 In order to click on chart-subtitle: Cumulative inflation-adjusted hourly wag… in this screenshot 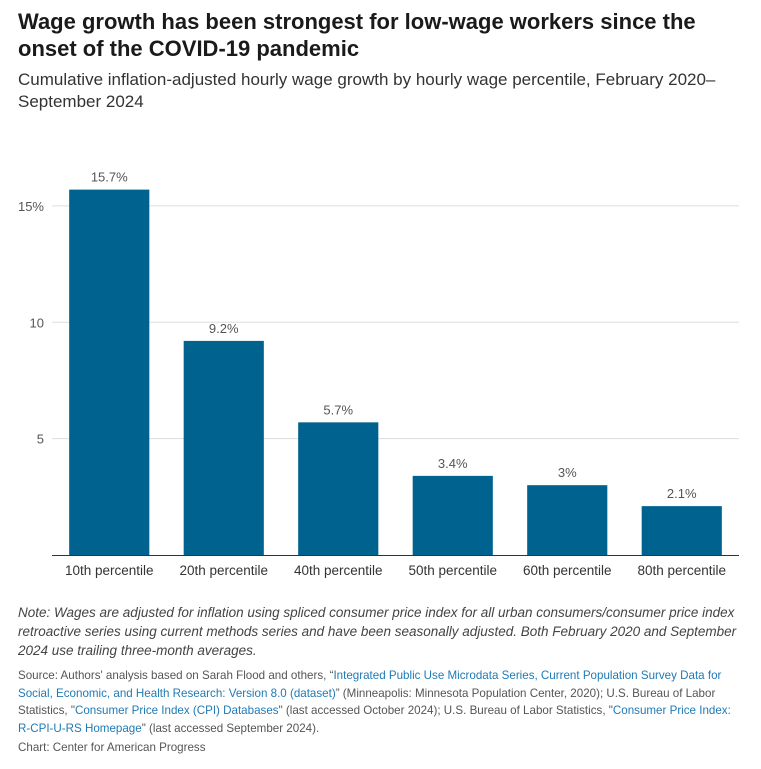, I will do `click(367, 90)`.